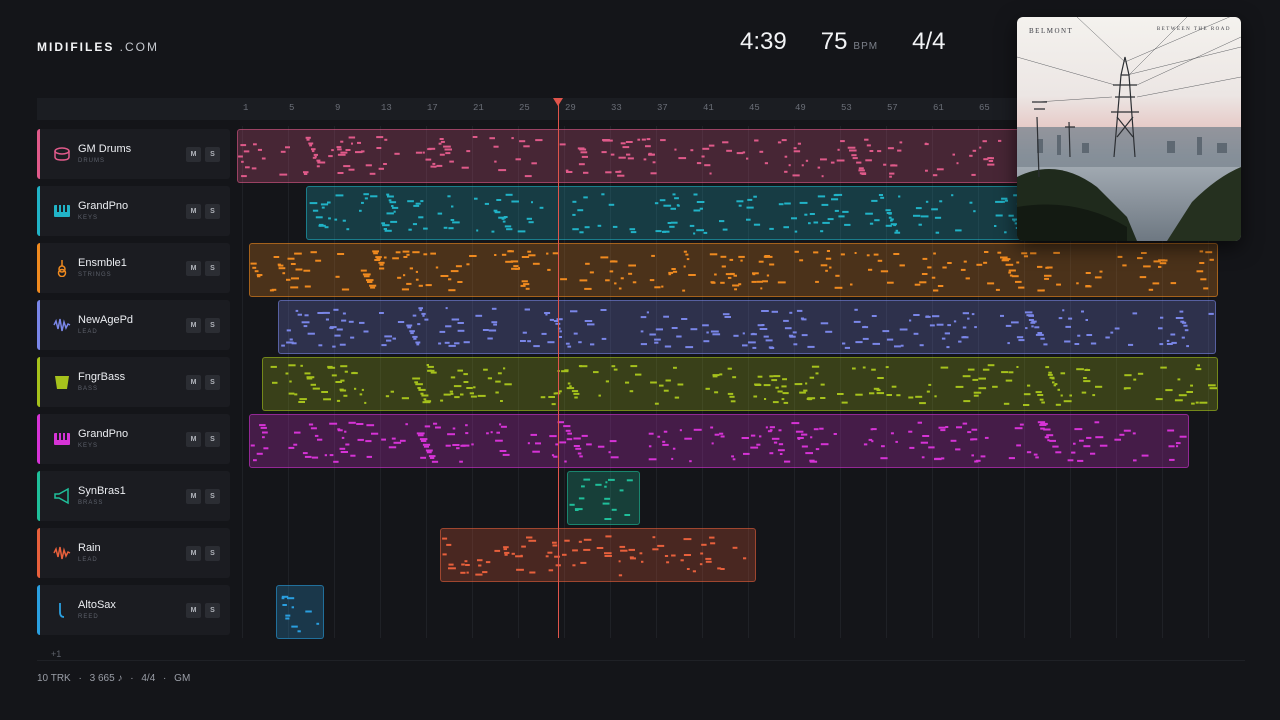 The width and height of the screenshot is (1280, 720). I want to click on ruler-tick: 33, so click(616, 108).